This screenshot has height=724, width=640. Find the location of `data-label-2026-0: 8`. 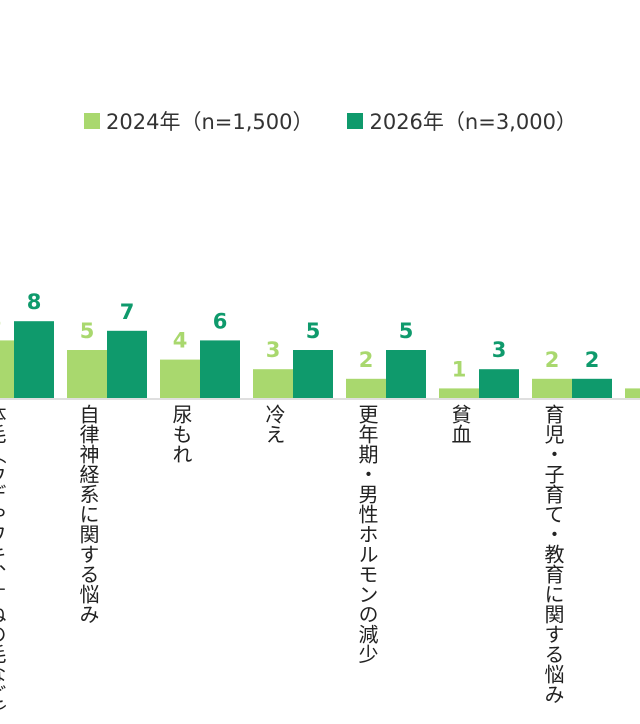

data-label-2026-0: 8 is located at coordinates (34, 302).